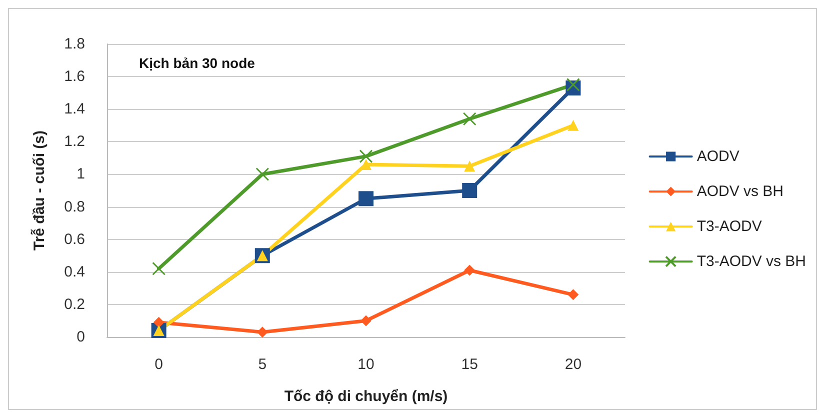 This screenshot has width=825, height=418. What do you see at coordinates (469, 364) in the screenshot?
I see `x-tick-label: 15` at bounding box center [469, 364].